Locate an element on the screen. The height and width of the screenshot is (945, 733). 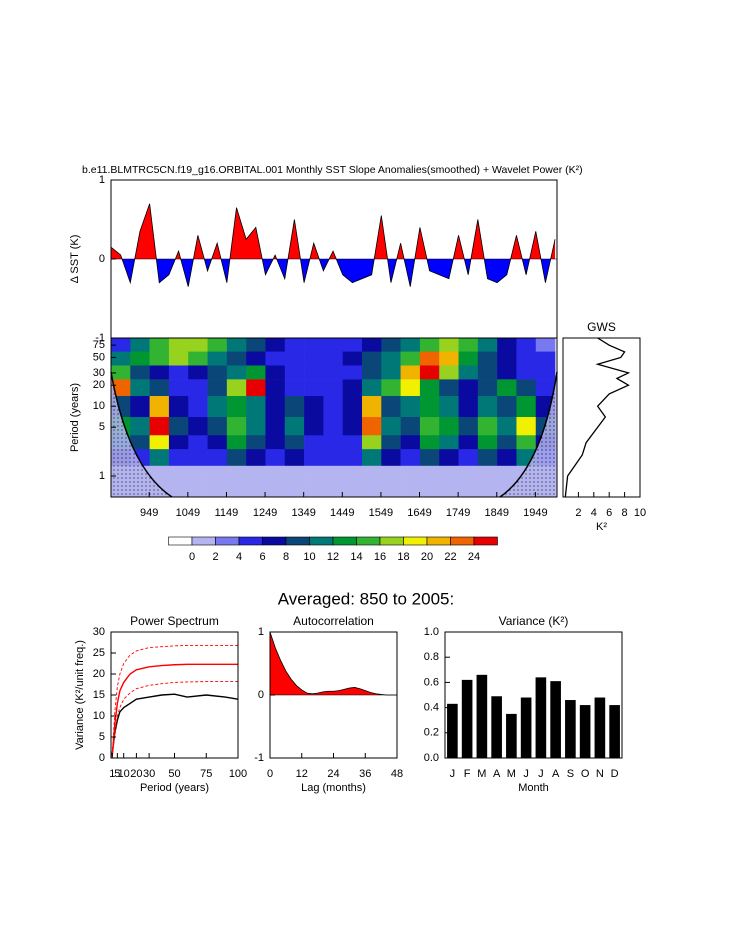
x-tick-label: 10 is located at coordinates (124, 774).